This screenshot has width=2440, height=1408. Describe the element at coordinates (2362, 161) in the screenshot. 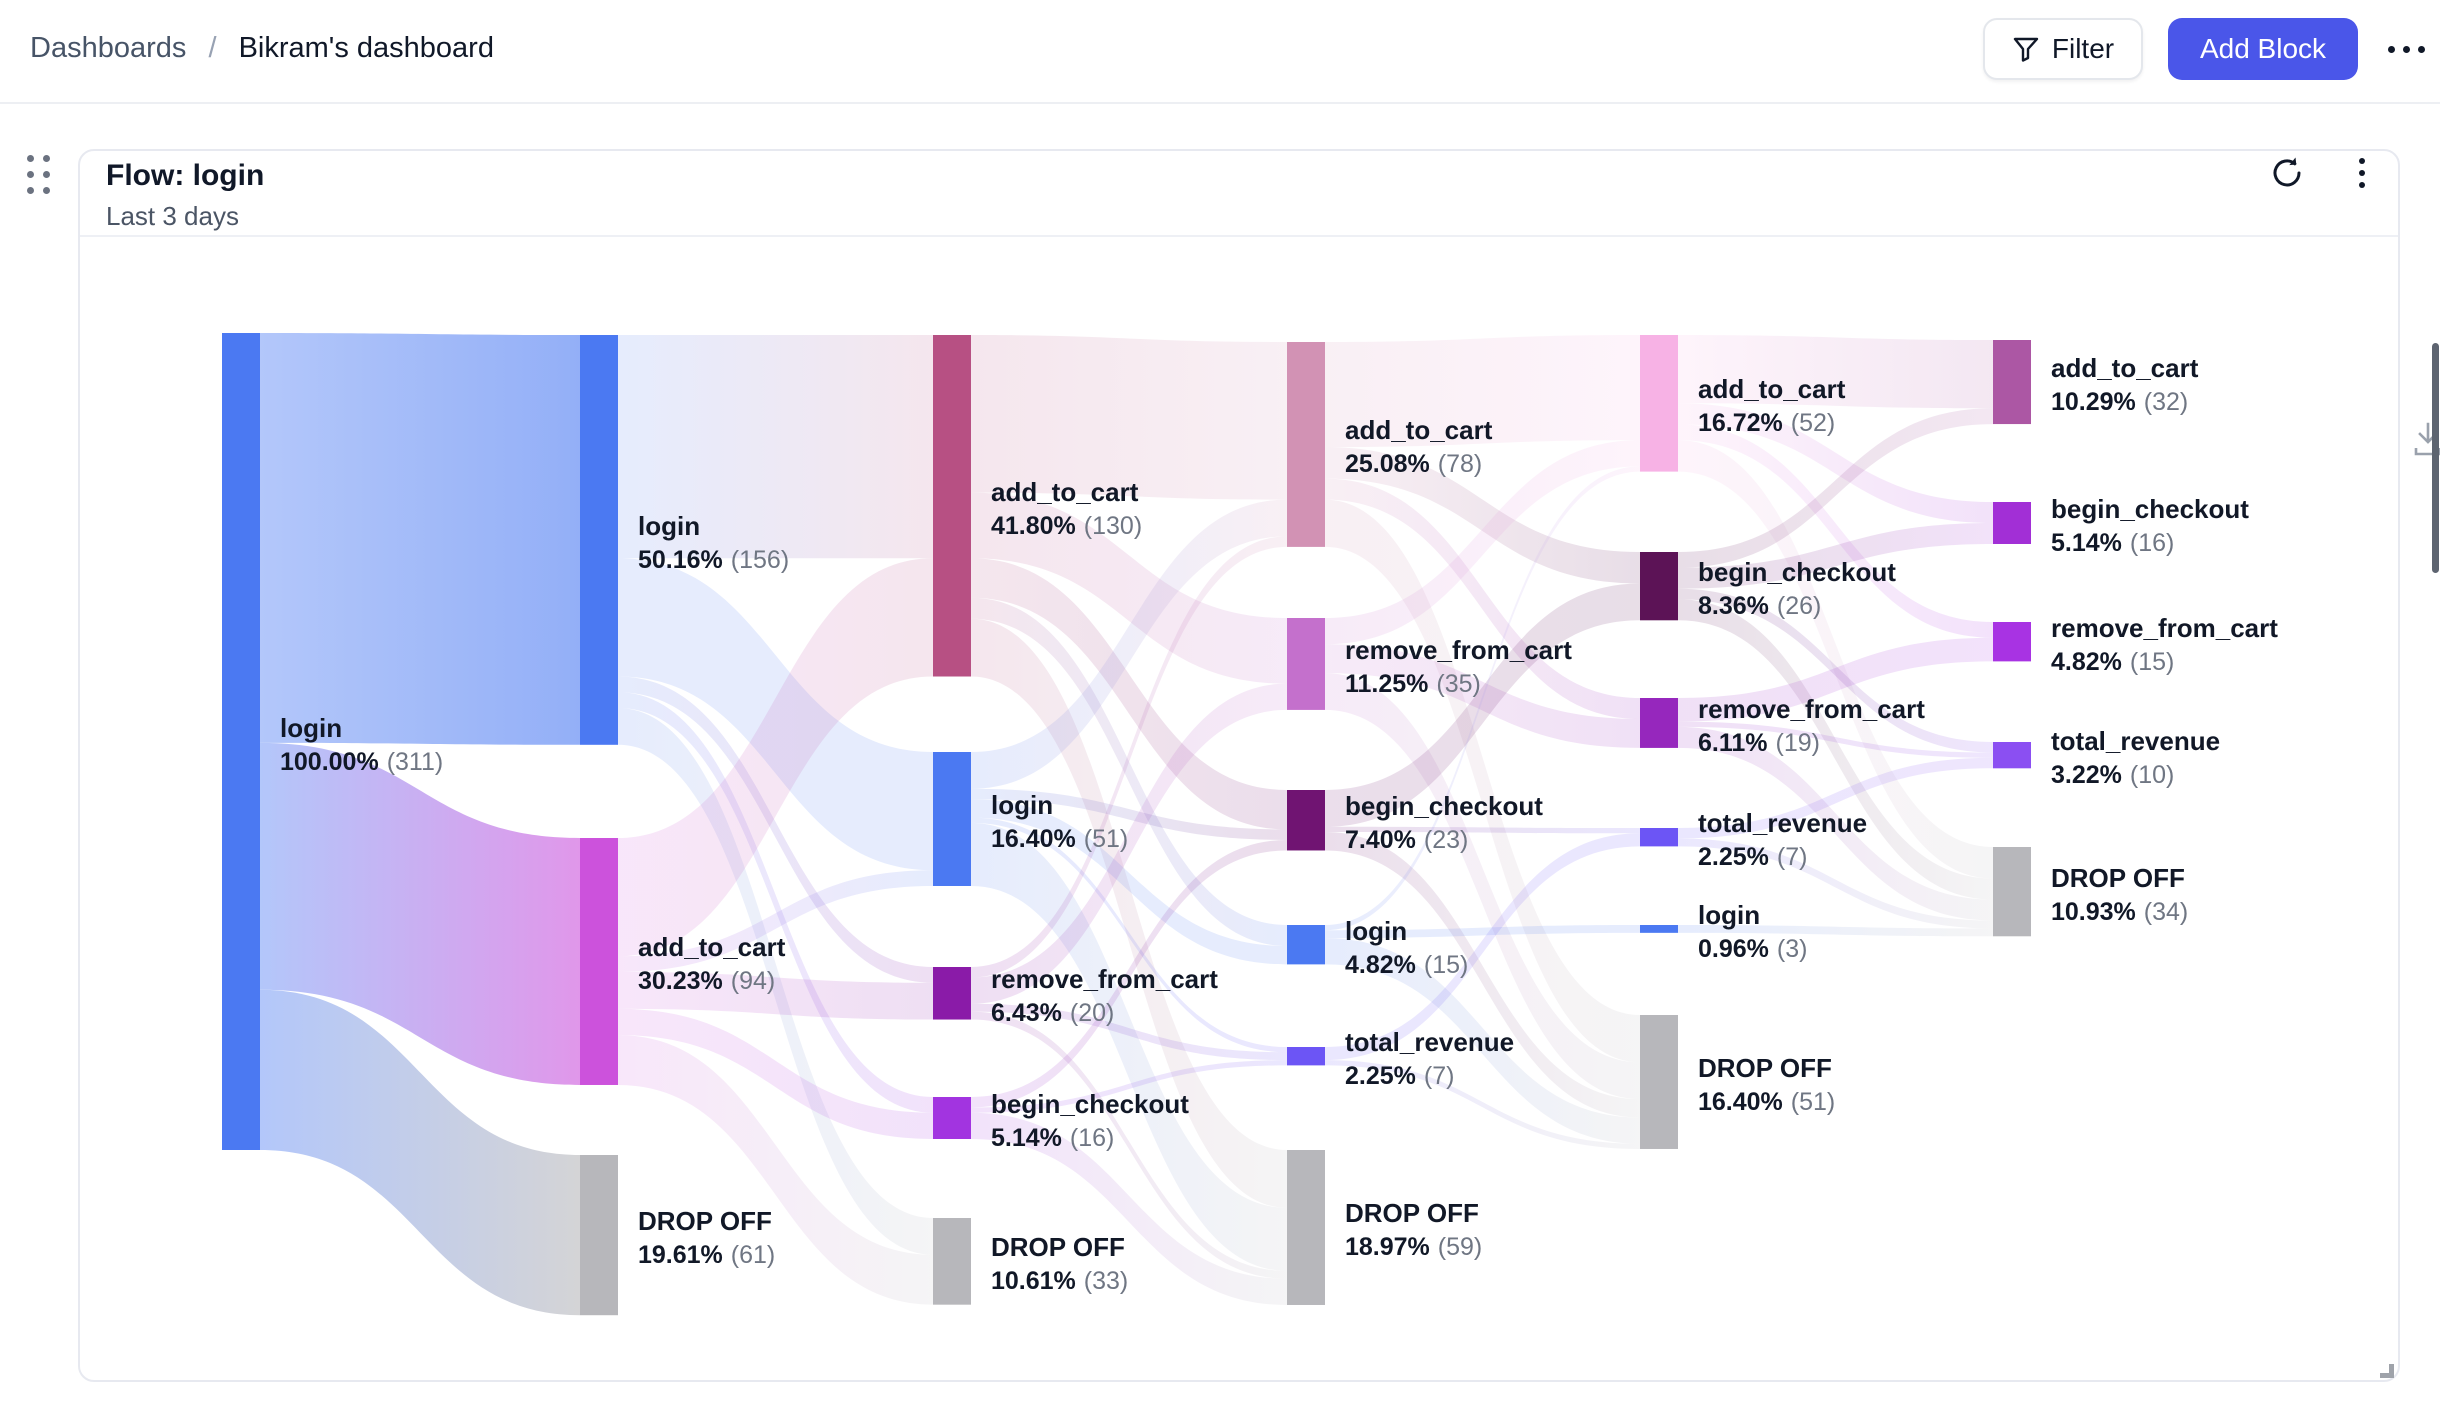

I see `kebab-icon` at that location.